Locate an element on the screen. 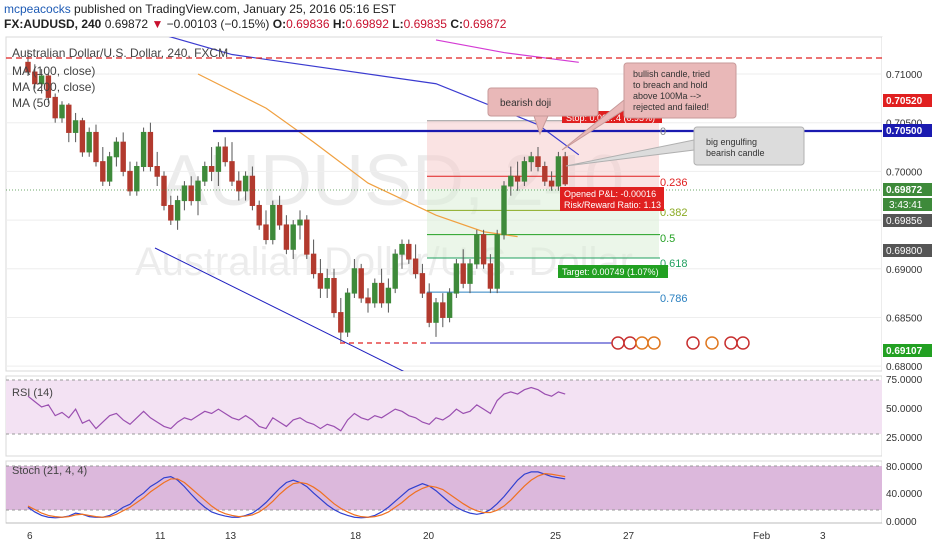 The image size is (932, 550). callout-bullish-3: rejected and failed! is located at coordinates (671, 107).